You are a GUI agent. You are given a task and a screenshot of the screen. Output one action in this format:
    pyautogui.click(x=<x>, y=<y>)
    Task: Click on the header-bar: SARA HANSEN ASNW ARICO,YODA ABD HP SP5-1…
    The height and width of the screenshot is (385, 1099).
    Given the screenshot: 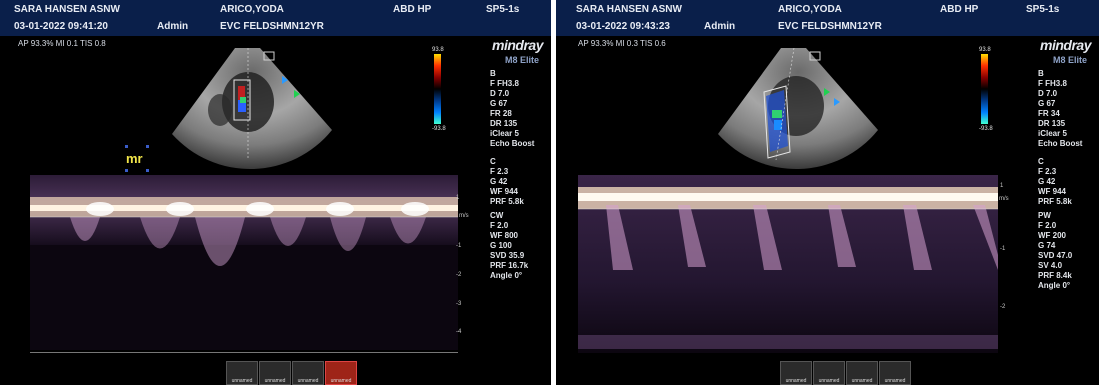 What is the action you would take?
    pyautogui.click(x=827, y=18)
    